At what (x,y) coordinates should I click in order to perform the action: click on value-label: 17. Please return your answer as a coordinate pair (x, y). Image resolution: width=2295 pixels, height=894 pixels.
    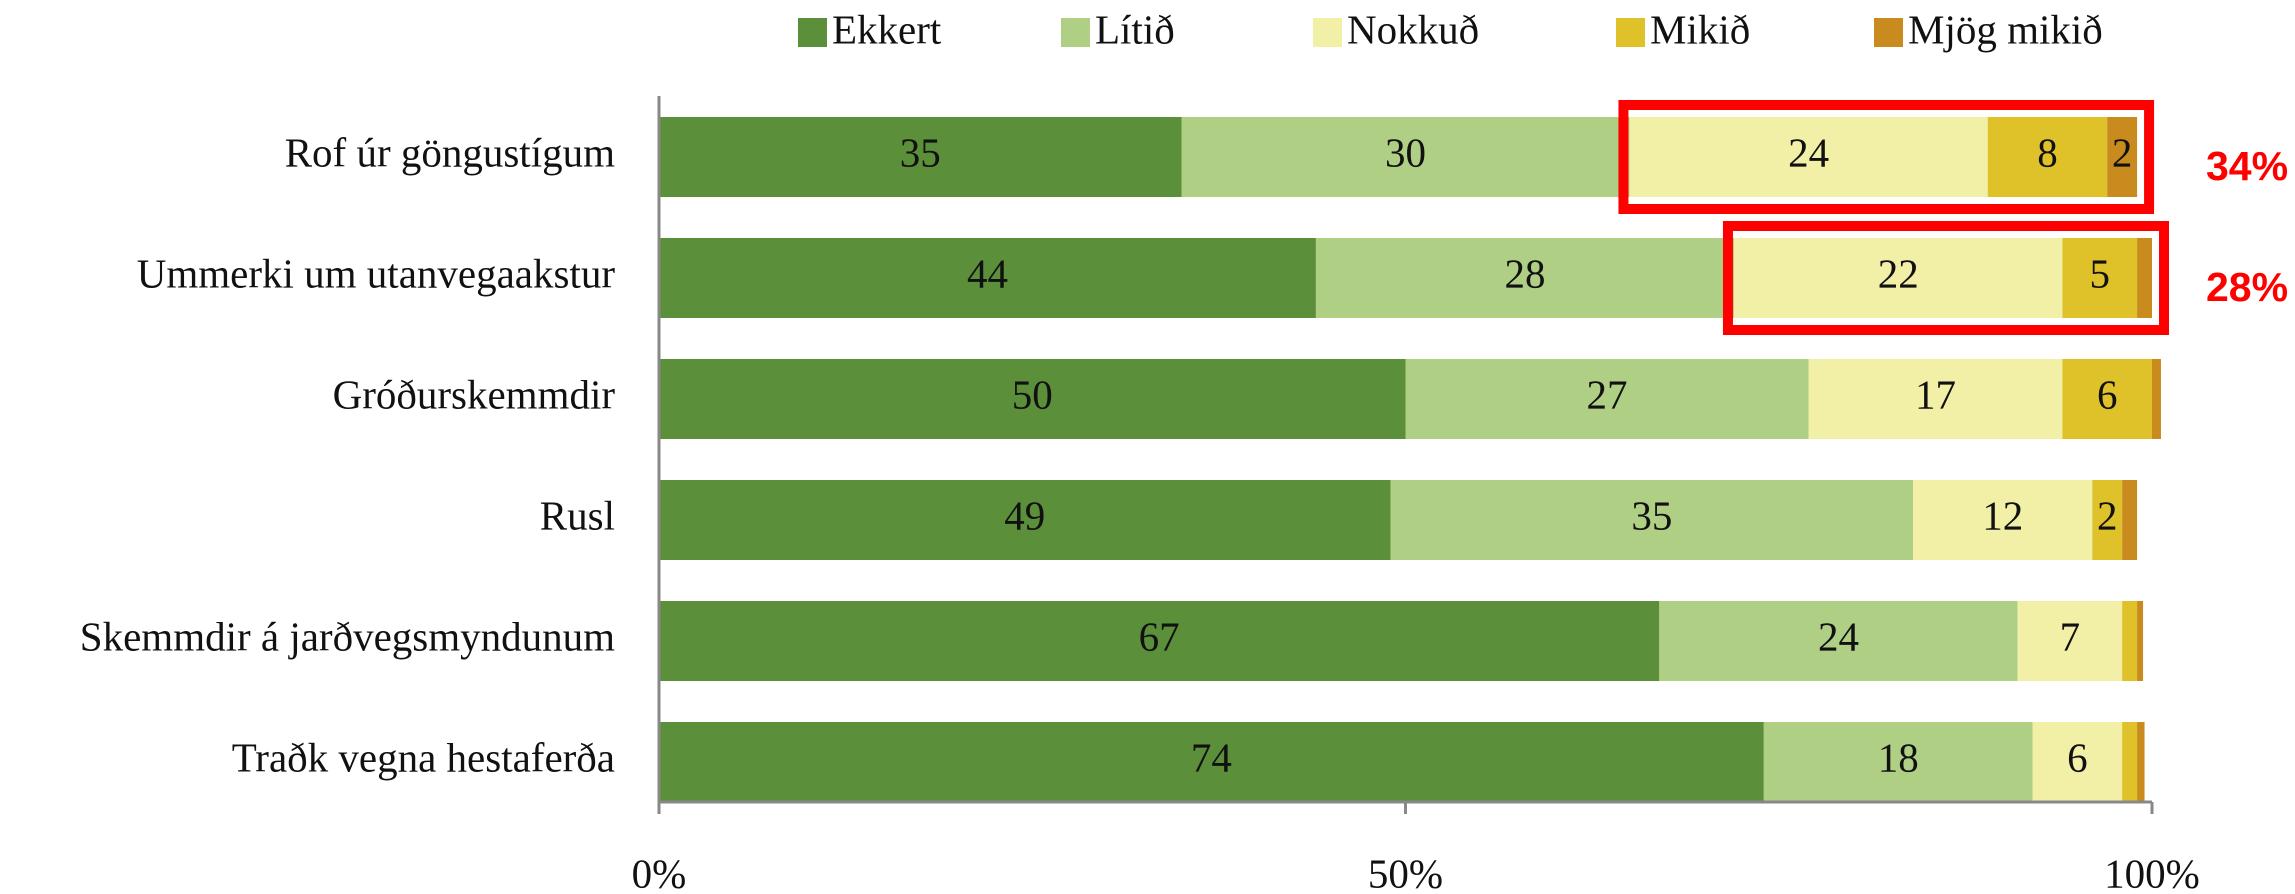
    Looking at the image, I should click on (1935, 394).